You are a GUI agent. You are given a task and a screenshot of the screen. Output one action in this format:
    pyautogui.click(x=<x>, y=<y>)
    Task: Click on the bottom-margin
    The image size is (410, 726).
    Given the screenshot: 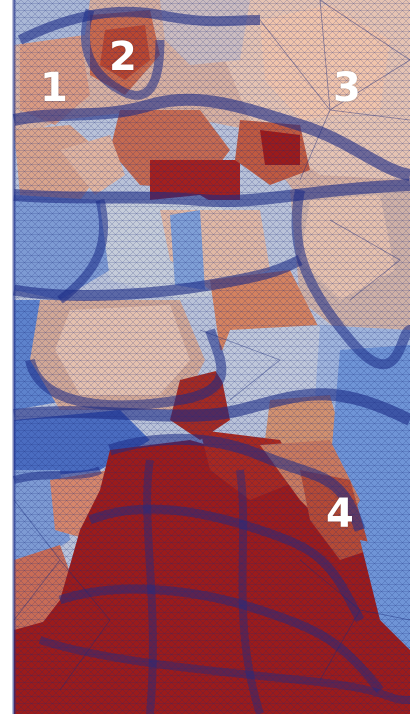 What is the action you would take?
    pyautogui.click(x=205, y=720)
    